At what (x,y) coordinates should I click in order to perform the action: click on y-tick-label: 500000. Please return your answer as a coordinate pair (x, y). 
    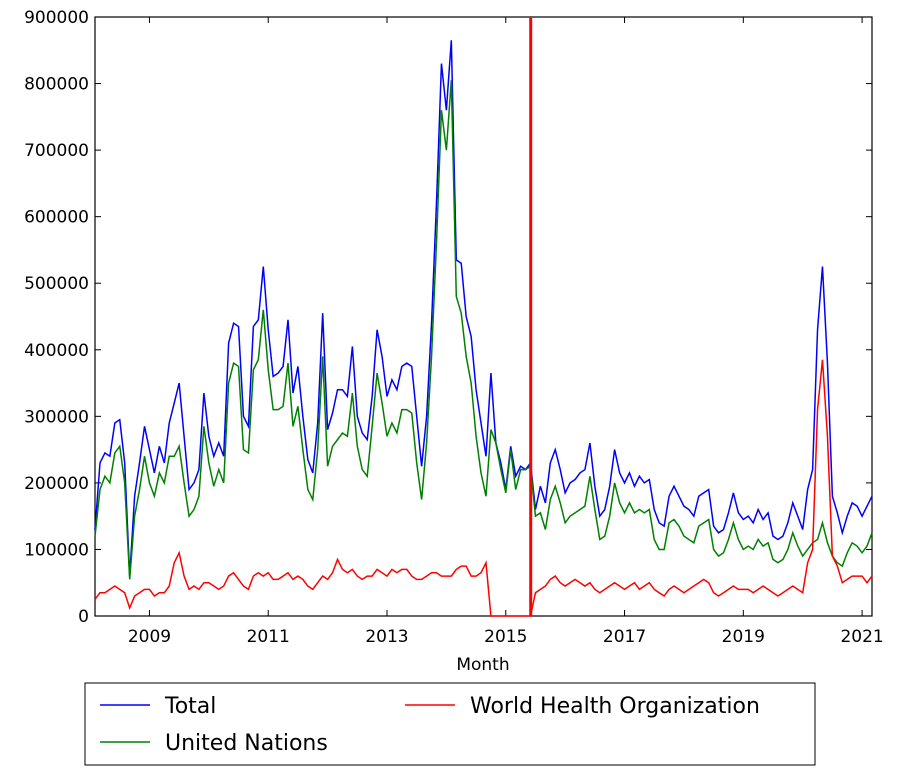
    Looking at the image, I should click on (56, 284).